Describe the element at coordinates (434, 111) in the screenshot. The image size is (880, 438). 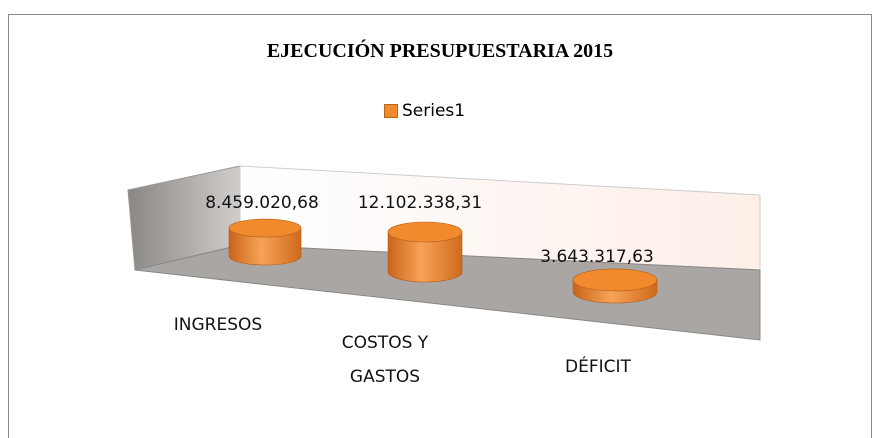
I see `legend-label: Series1` at that location.